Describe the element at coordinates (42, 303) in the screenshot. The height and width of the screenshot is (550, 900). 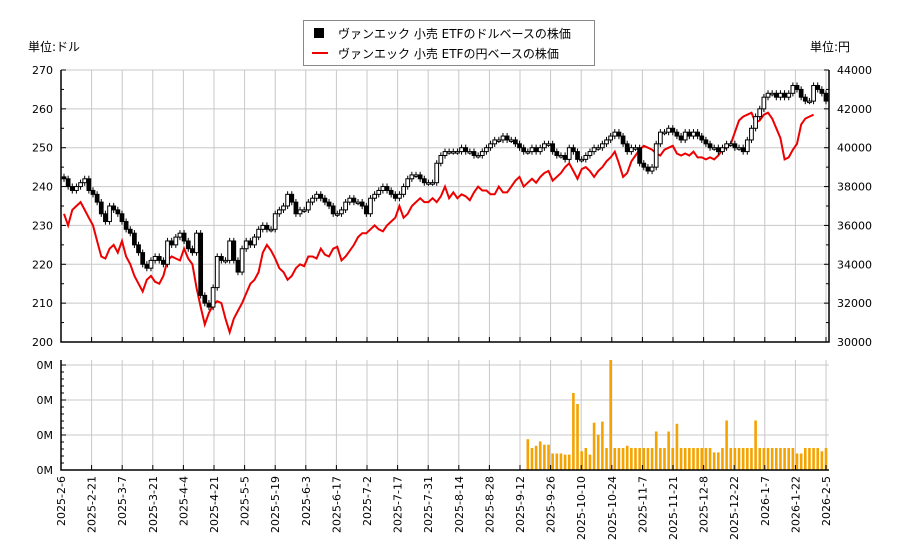
I see `svg-text: 210` at that location.